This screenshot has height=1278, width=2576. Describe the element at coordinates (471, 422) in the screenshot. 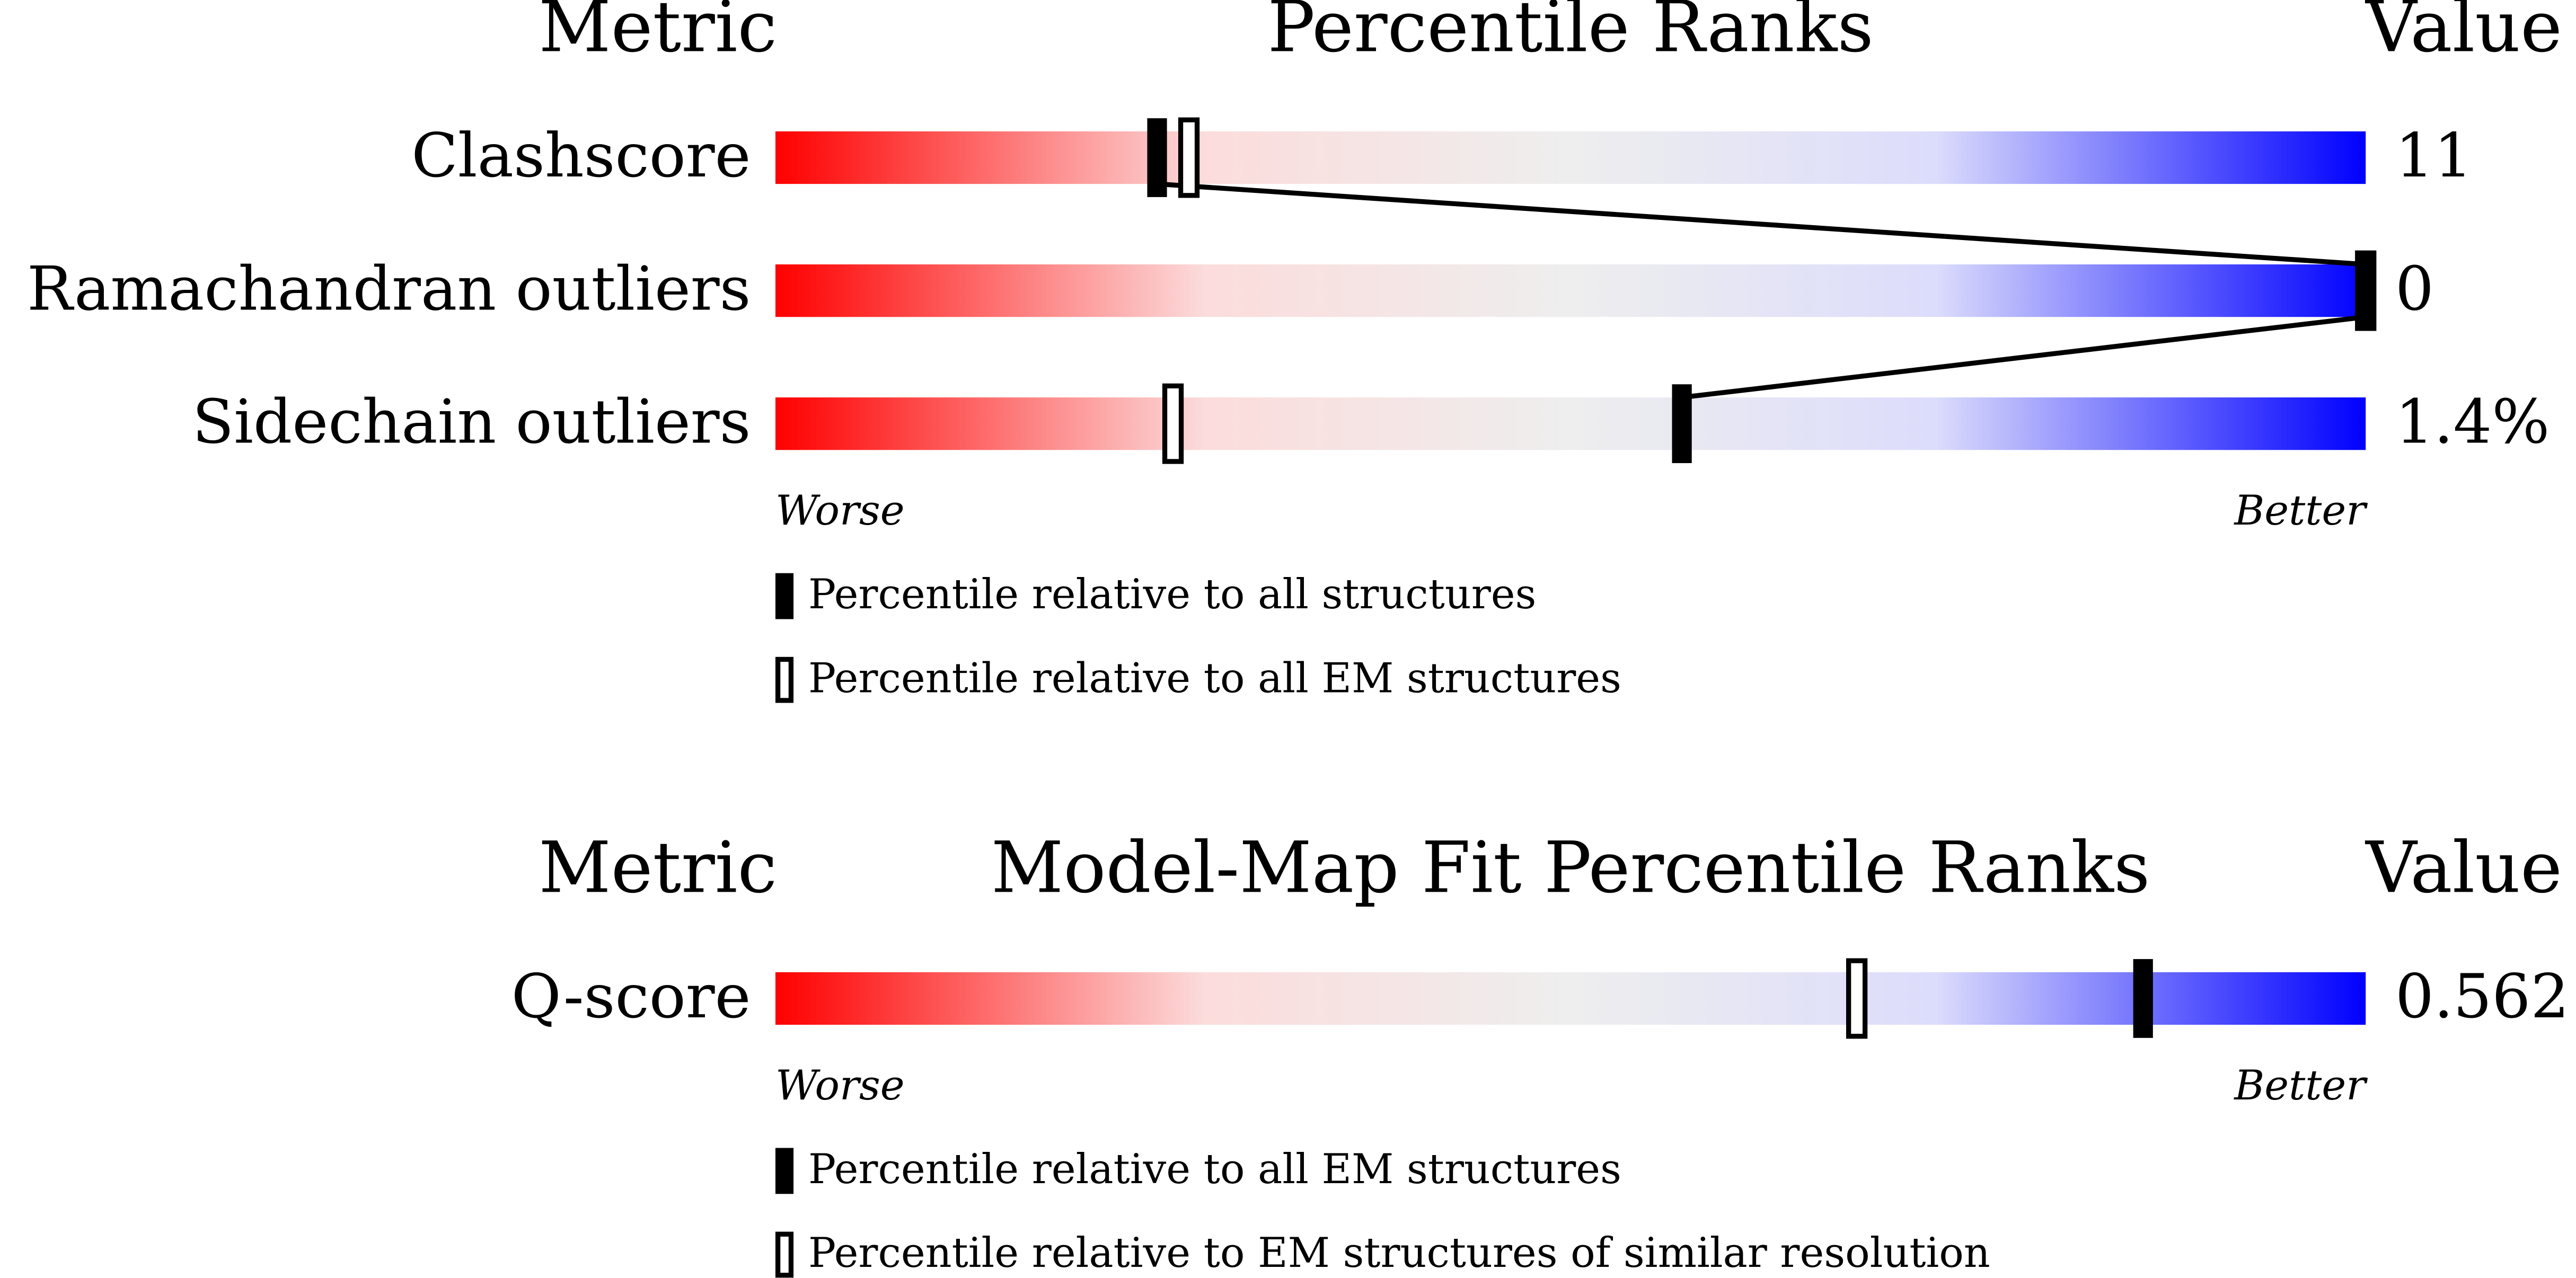

I see `metric-label: Sidechain outliers` at that location.